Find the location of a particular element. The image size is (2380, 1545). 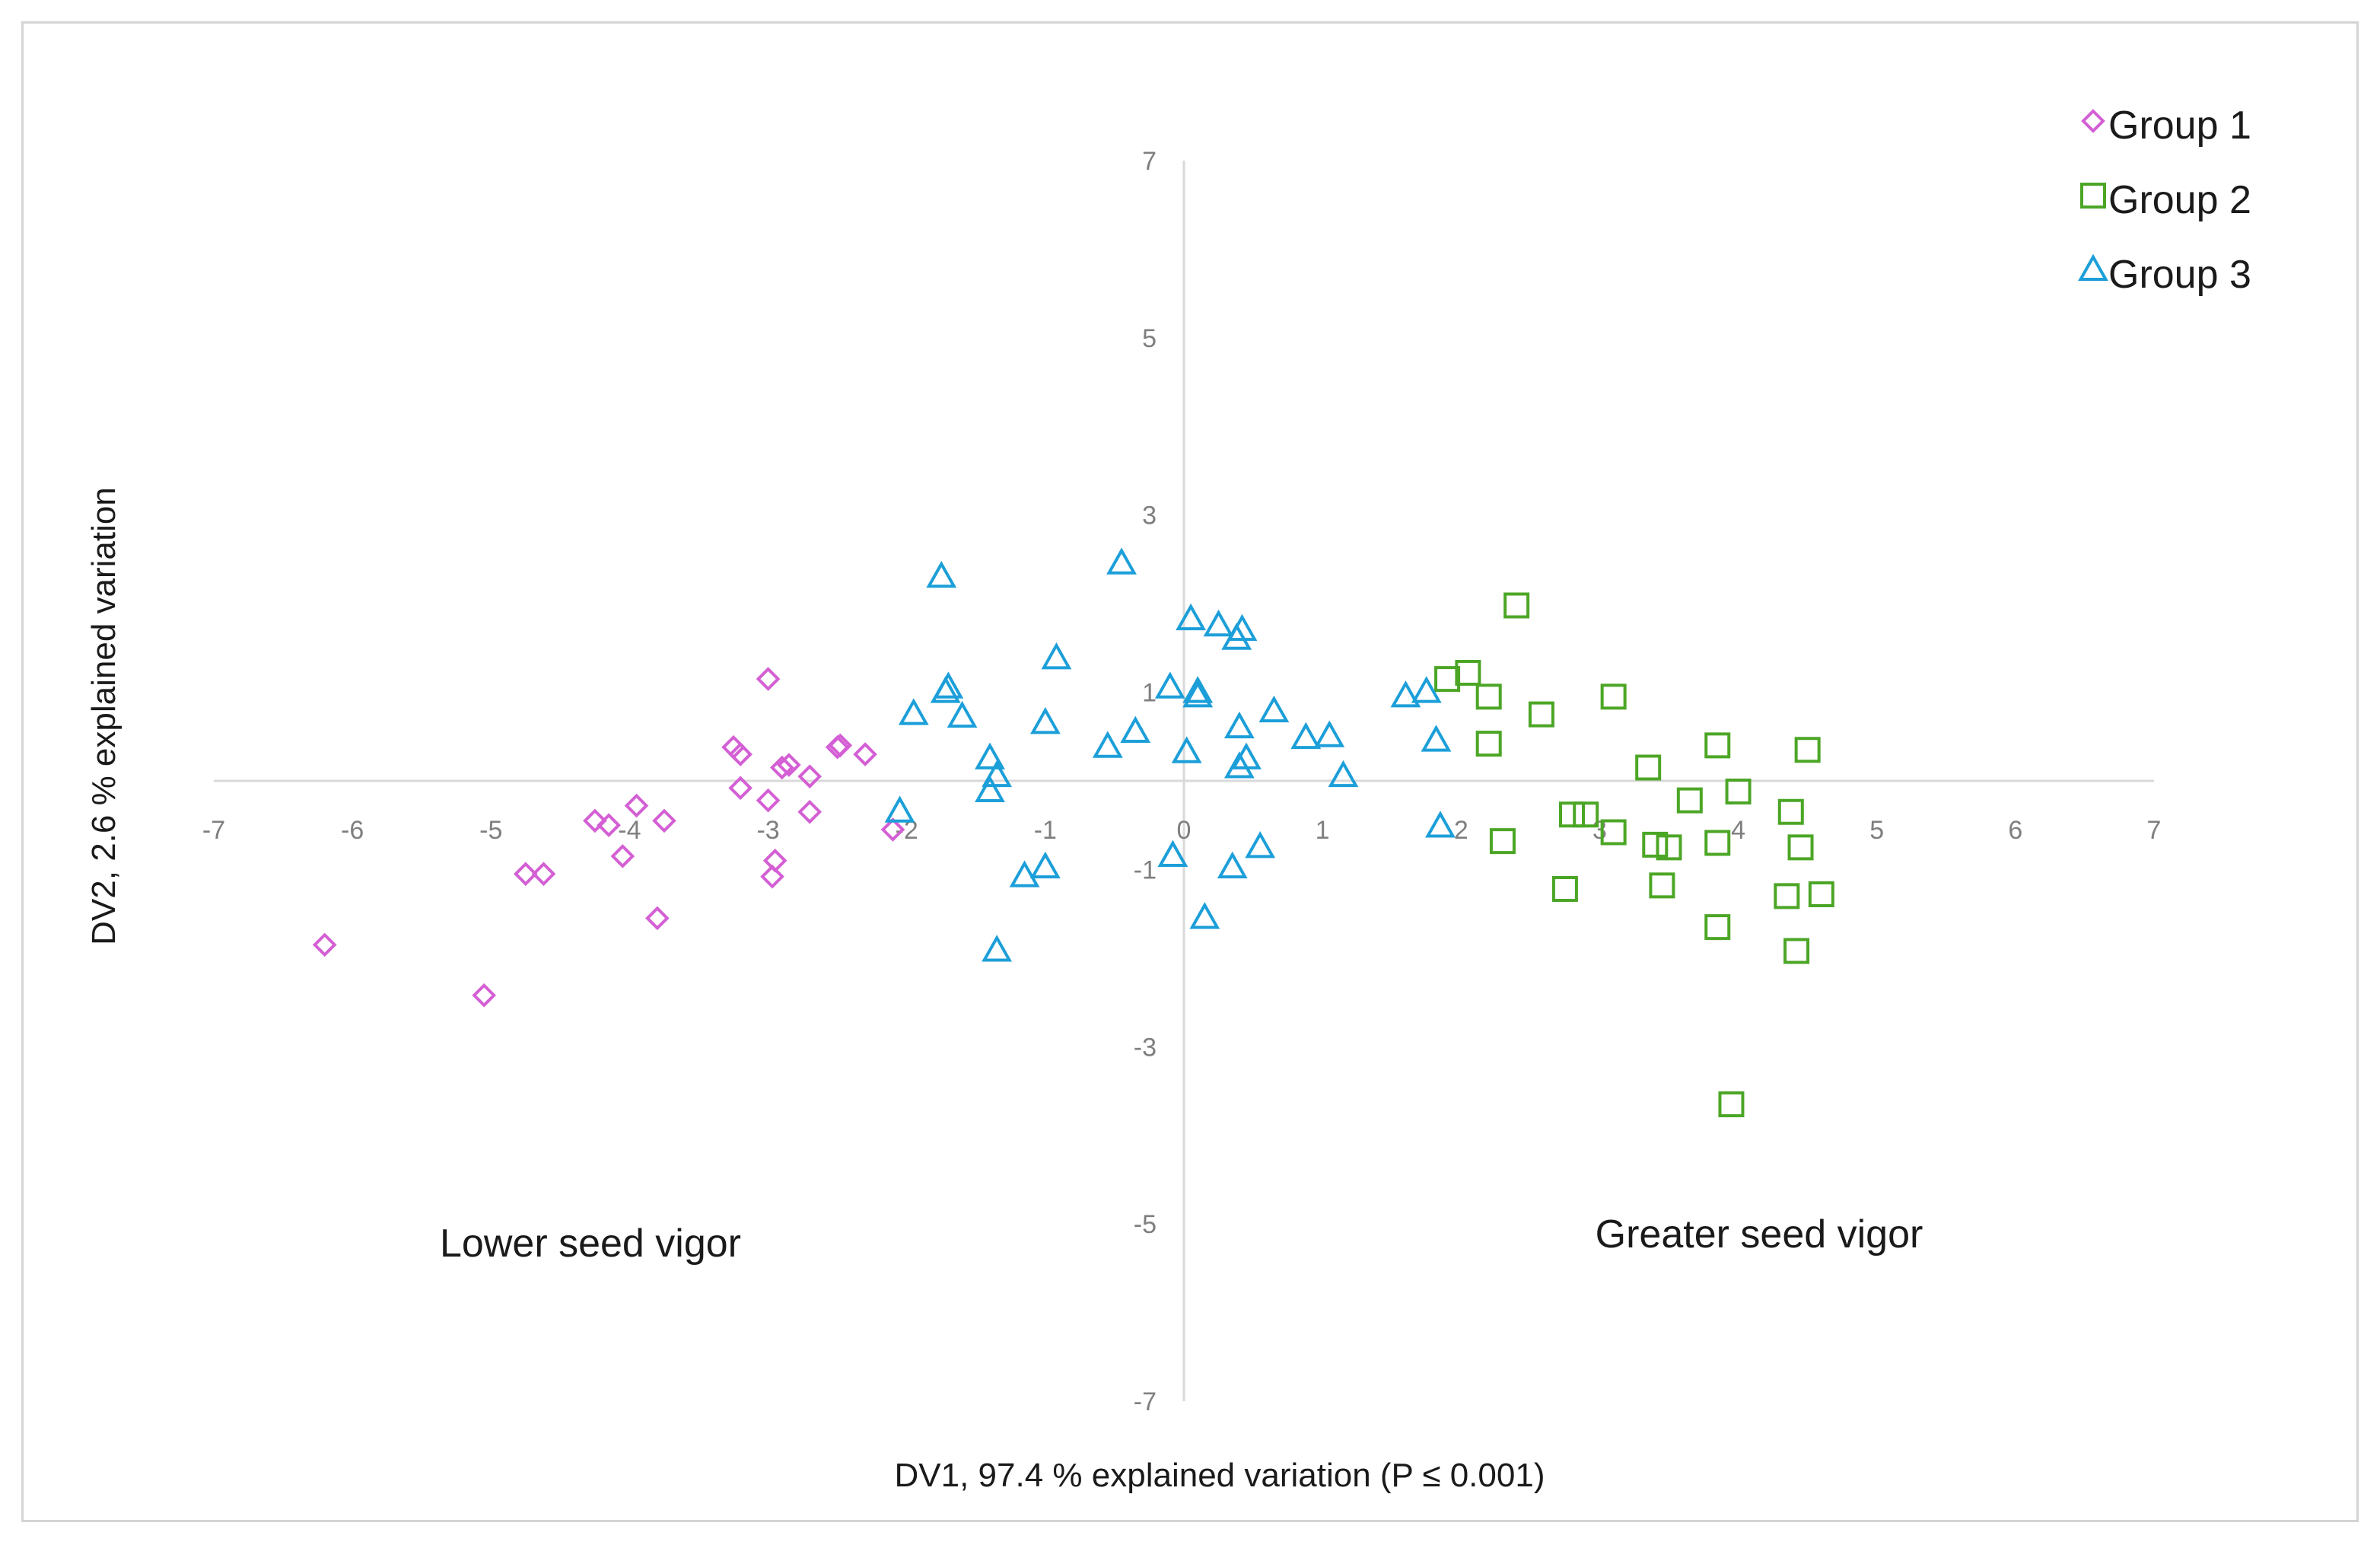

y-tick-label: 5 is located at coordinates (1149, 338).